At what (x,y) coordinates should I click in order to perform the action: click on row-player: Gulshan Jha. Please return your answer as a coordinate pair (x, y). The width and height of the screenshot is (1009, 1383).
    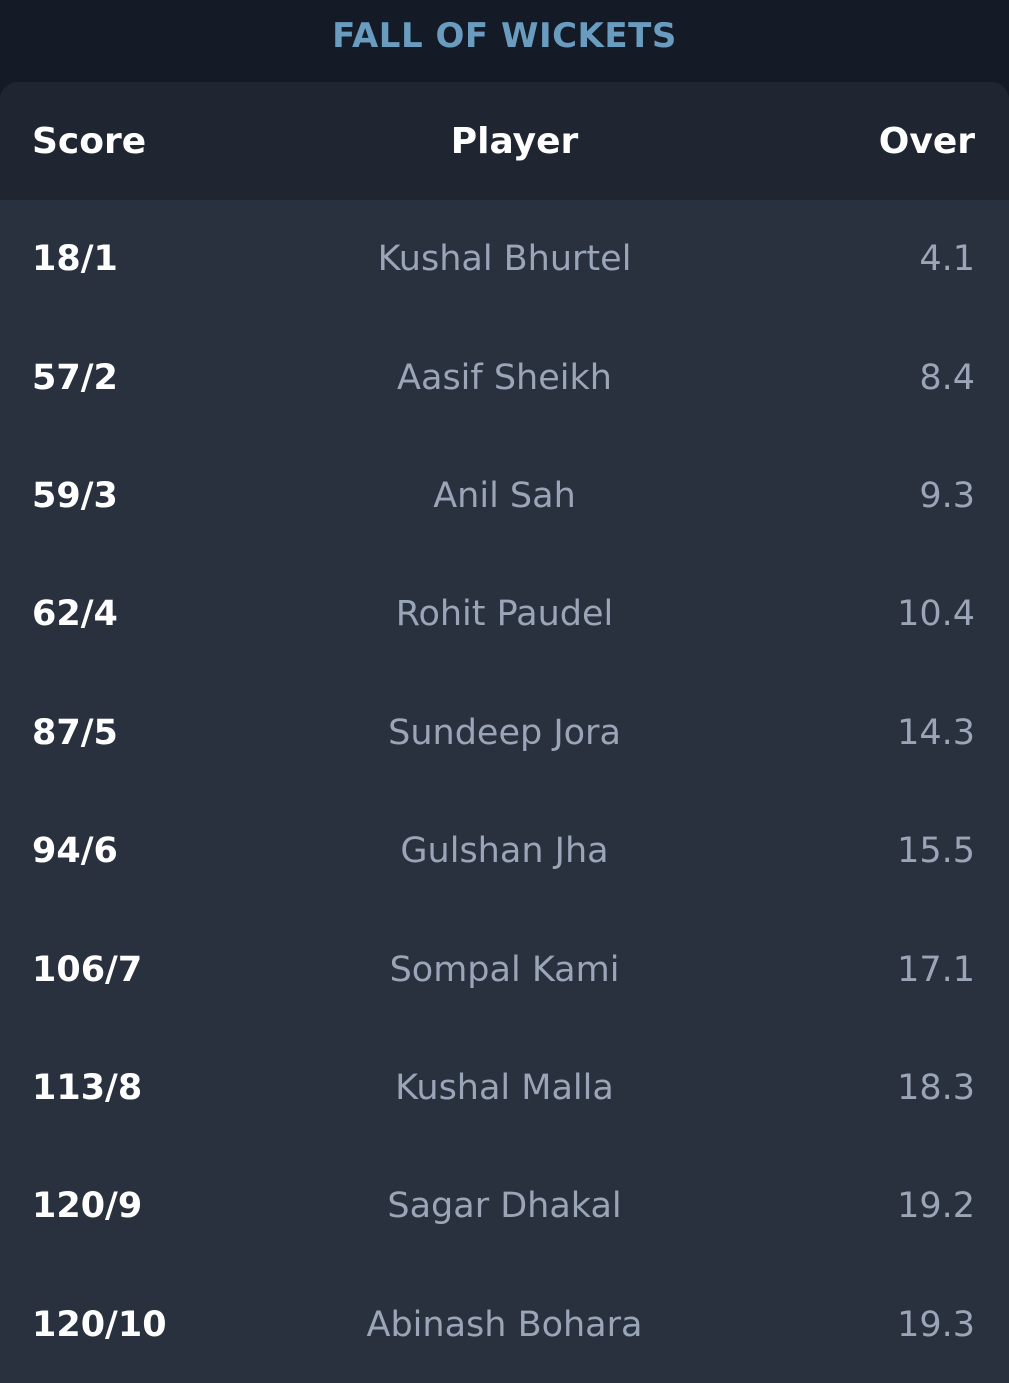
    Looking at the image, I should click on (504, 851).